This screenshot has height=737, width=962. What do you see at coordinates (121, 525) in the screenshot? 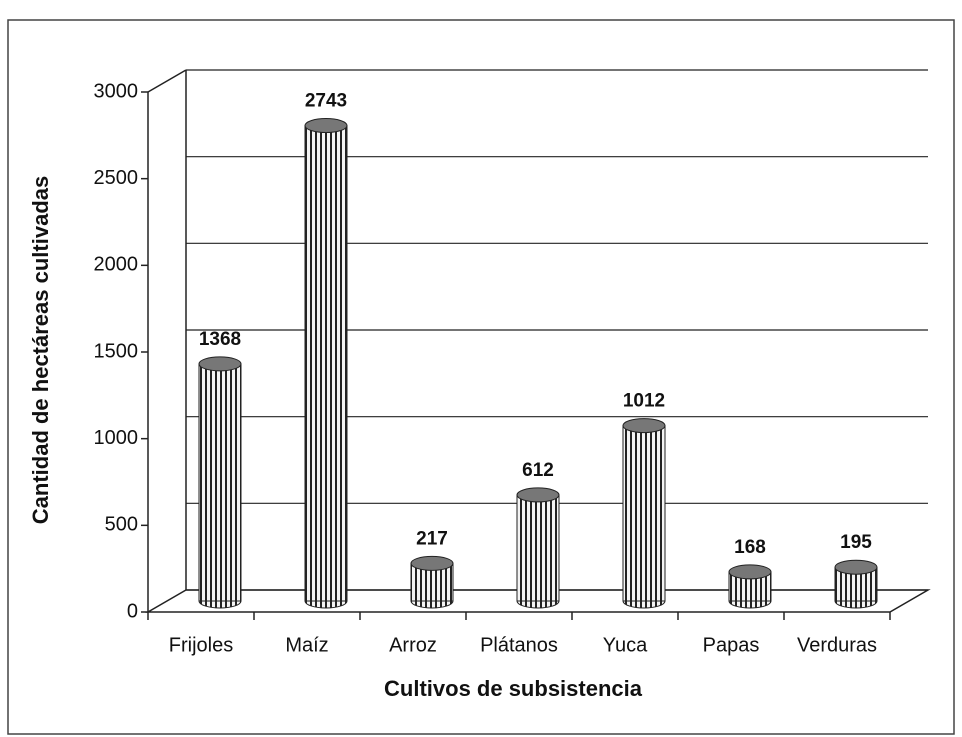
I see `y-tick-label: 500` at bounding box center [121, 525].